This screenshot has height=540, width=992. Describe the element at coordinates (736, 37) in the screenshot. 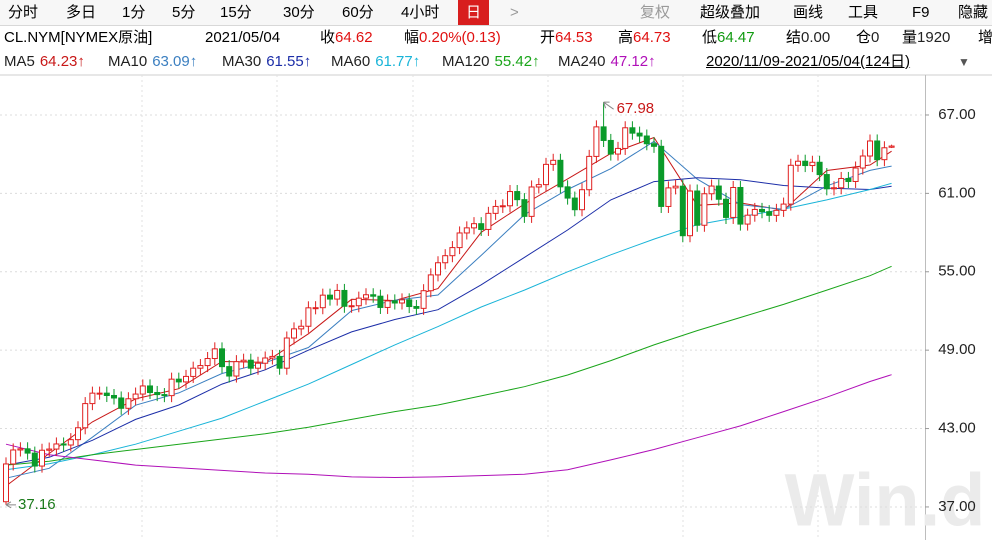

I see `field-value: 64.47` at that location.